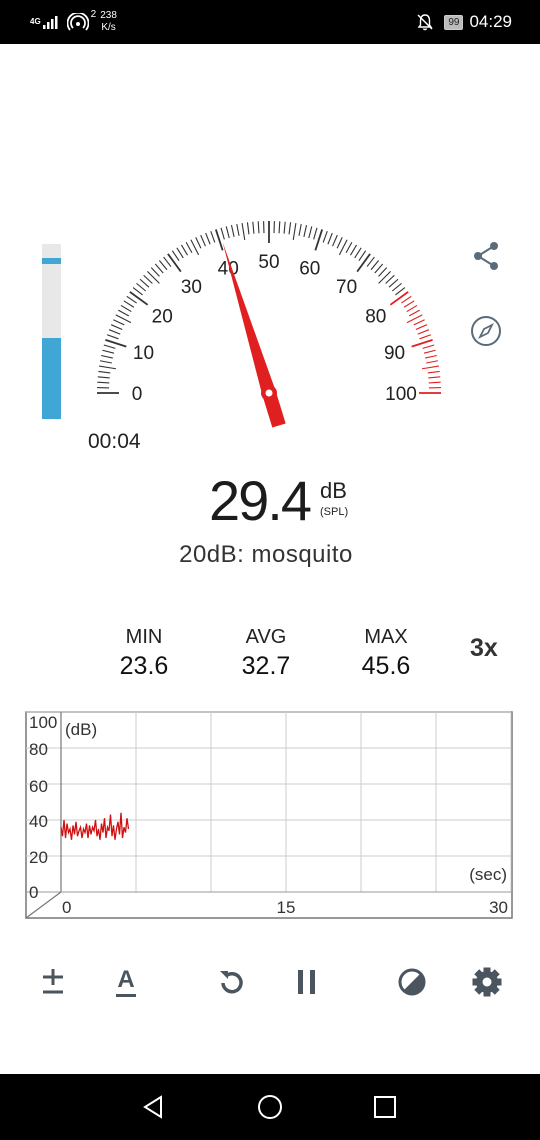  I want to click on gauge-label: 50, so click(268, 262).